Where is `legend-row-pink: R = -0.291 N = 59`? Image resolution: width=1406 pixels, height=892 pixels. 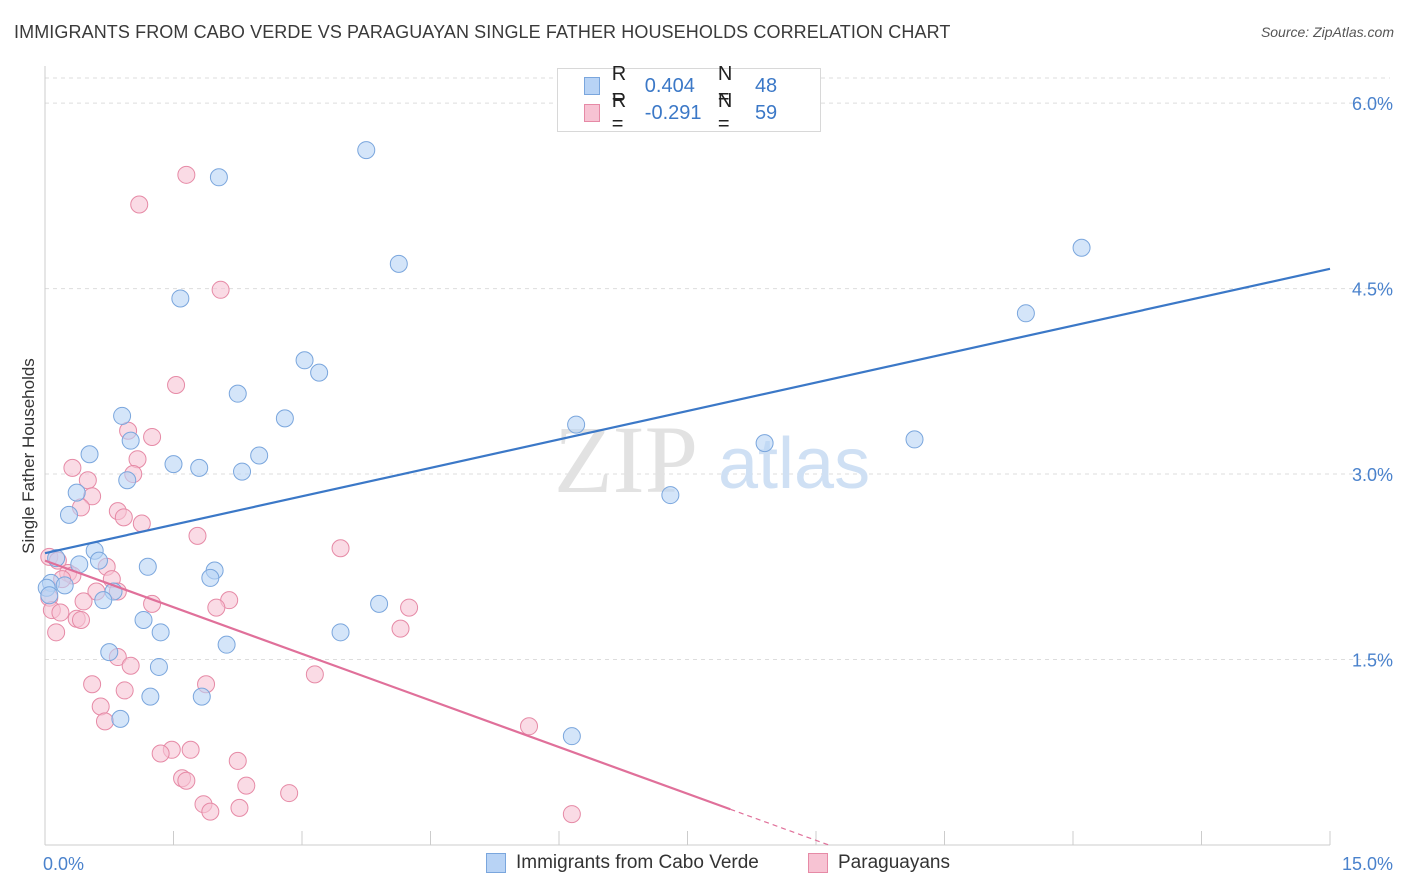
legend-row-pink: R = -0.291 N = 59 is located at coordinates (702, 112).